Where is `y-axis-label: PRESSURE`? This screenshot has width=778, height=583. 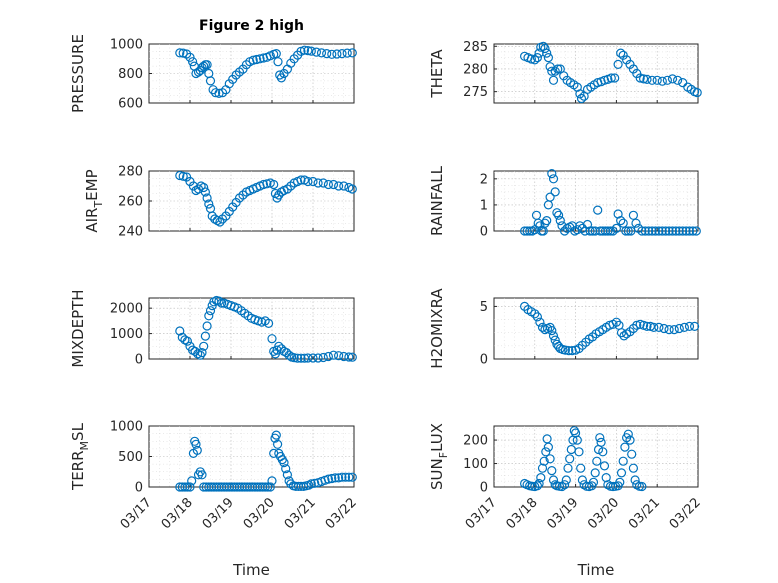
y-axis-label: PRESSURE is located at coordinates (78, 73).